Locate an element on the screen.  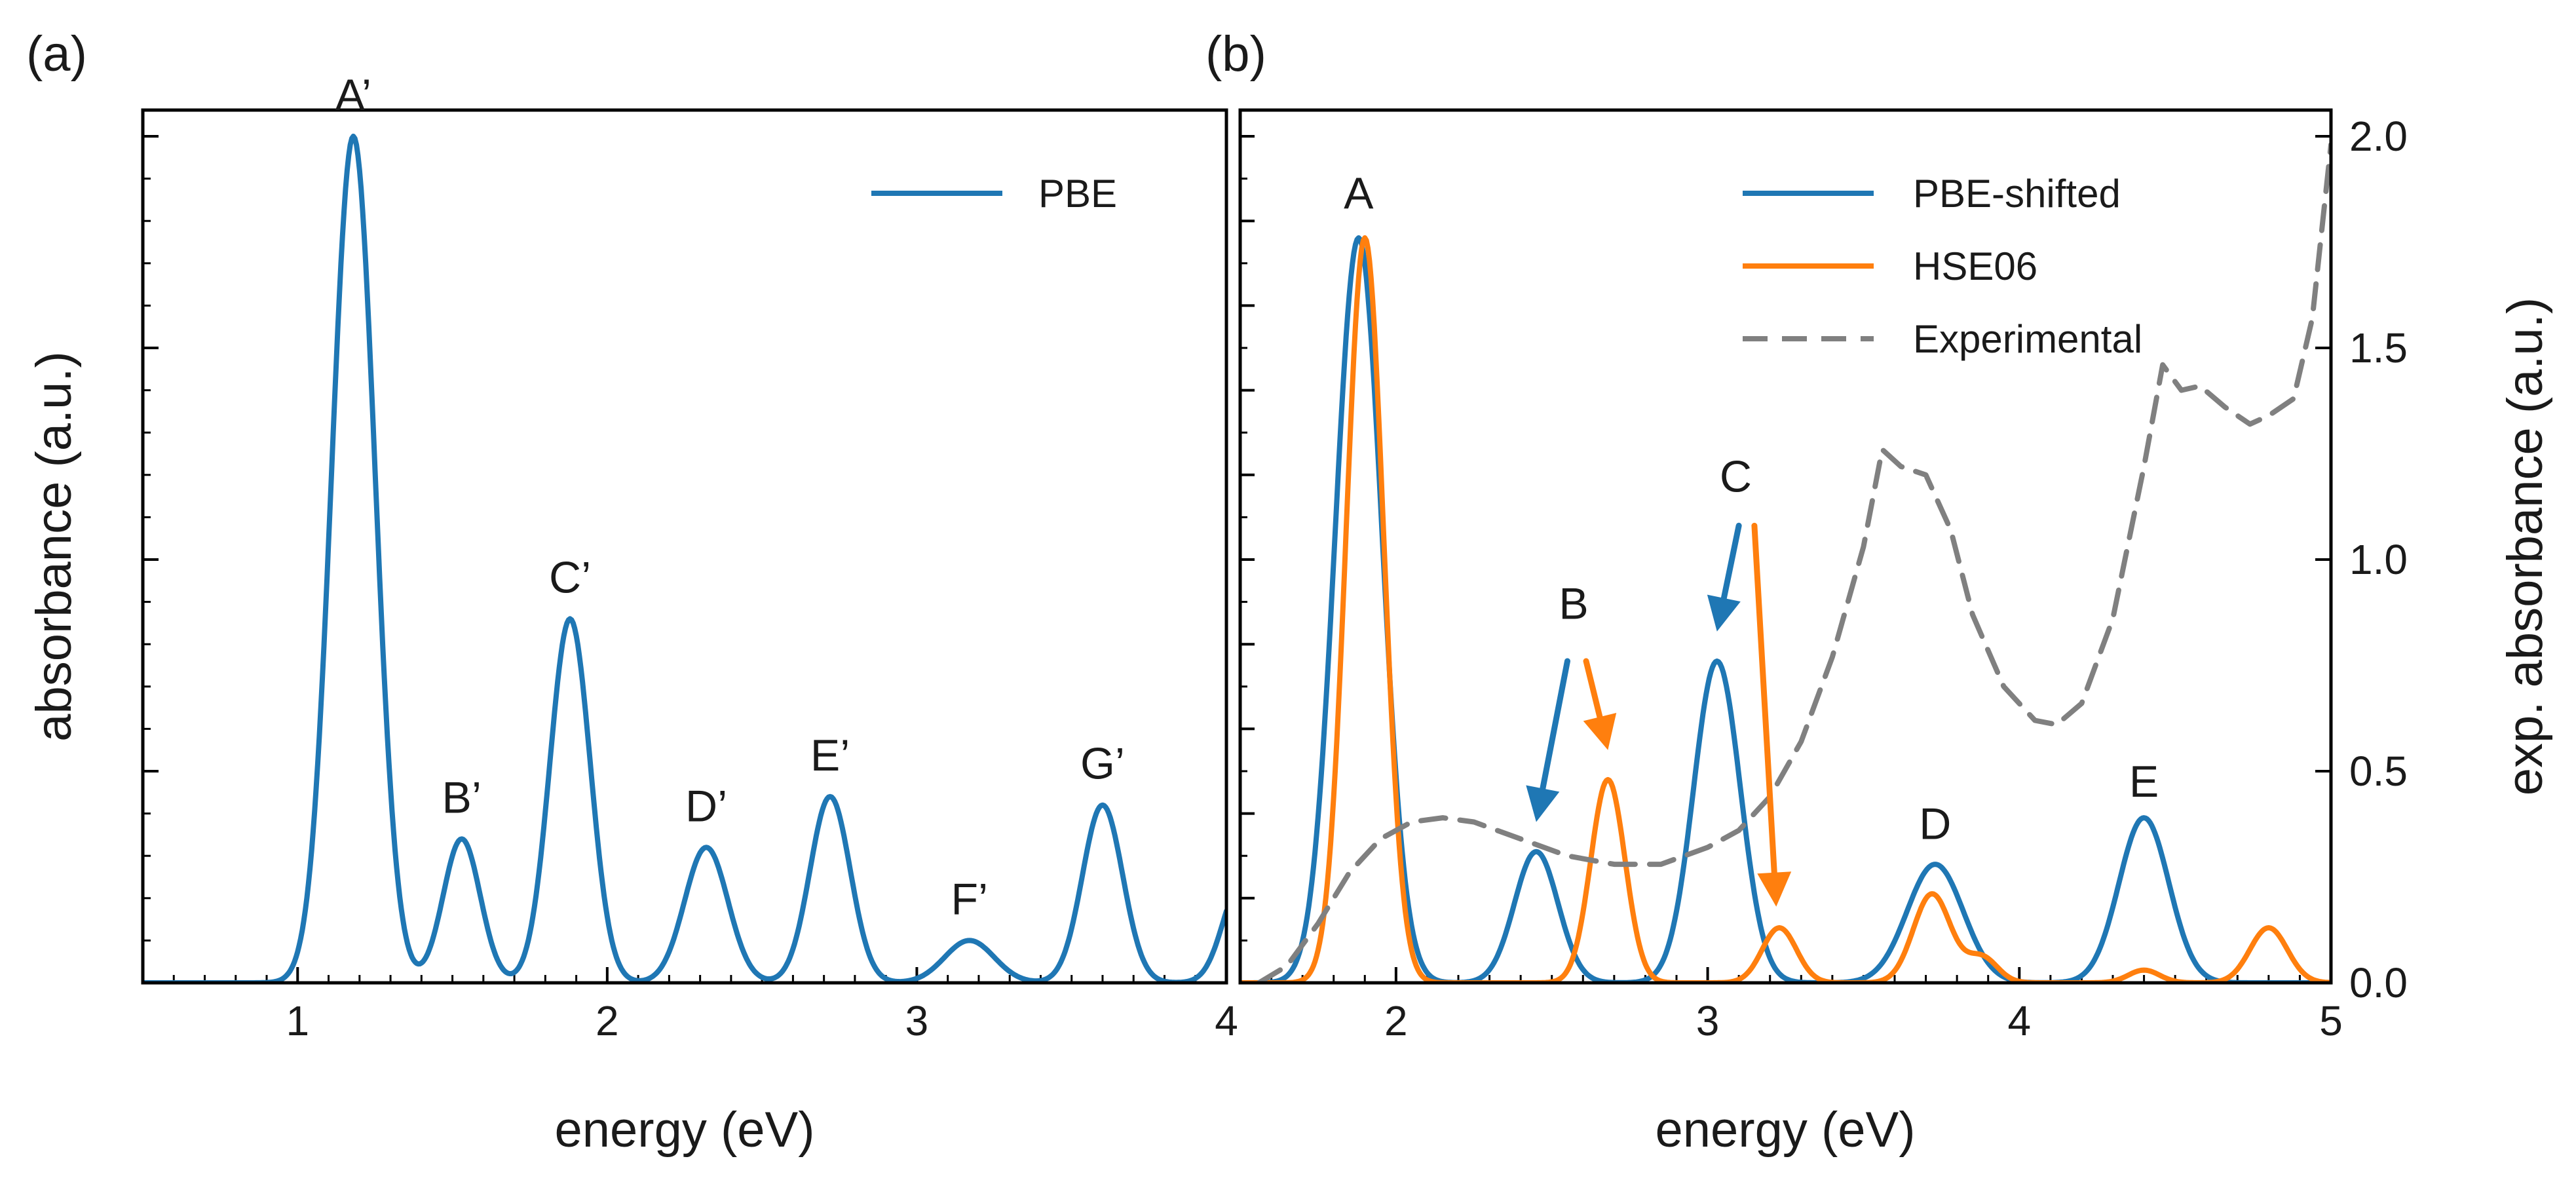
panel-b-xlabel: energy (eV) is located at coordinates (1785, 1130).